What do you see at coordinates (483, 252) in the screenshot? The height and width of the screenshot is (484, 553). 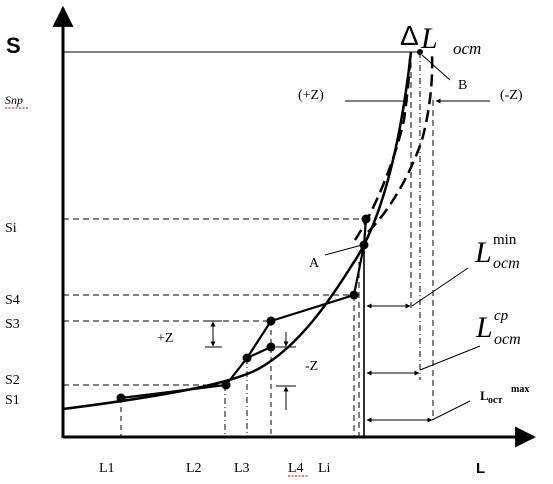 I see `lmin-main: L` at bounding box center [483, 252].